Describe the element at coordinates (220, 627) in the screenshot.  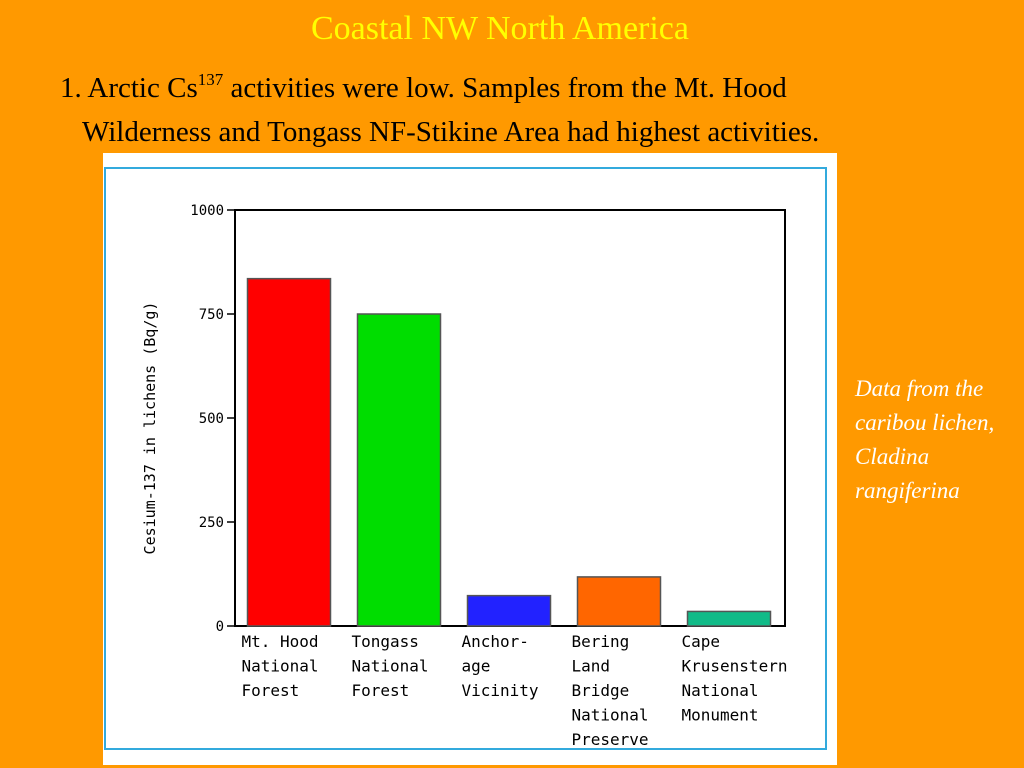
I see `y-tick-label: 0` at that location.